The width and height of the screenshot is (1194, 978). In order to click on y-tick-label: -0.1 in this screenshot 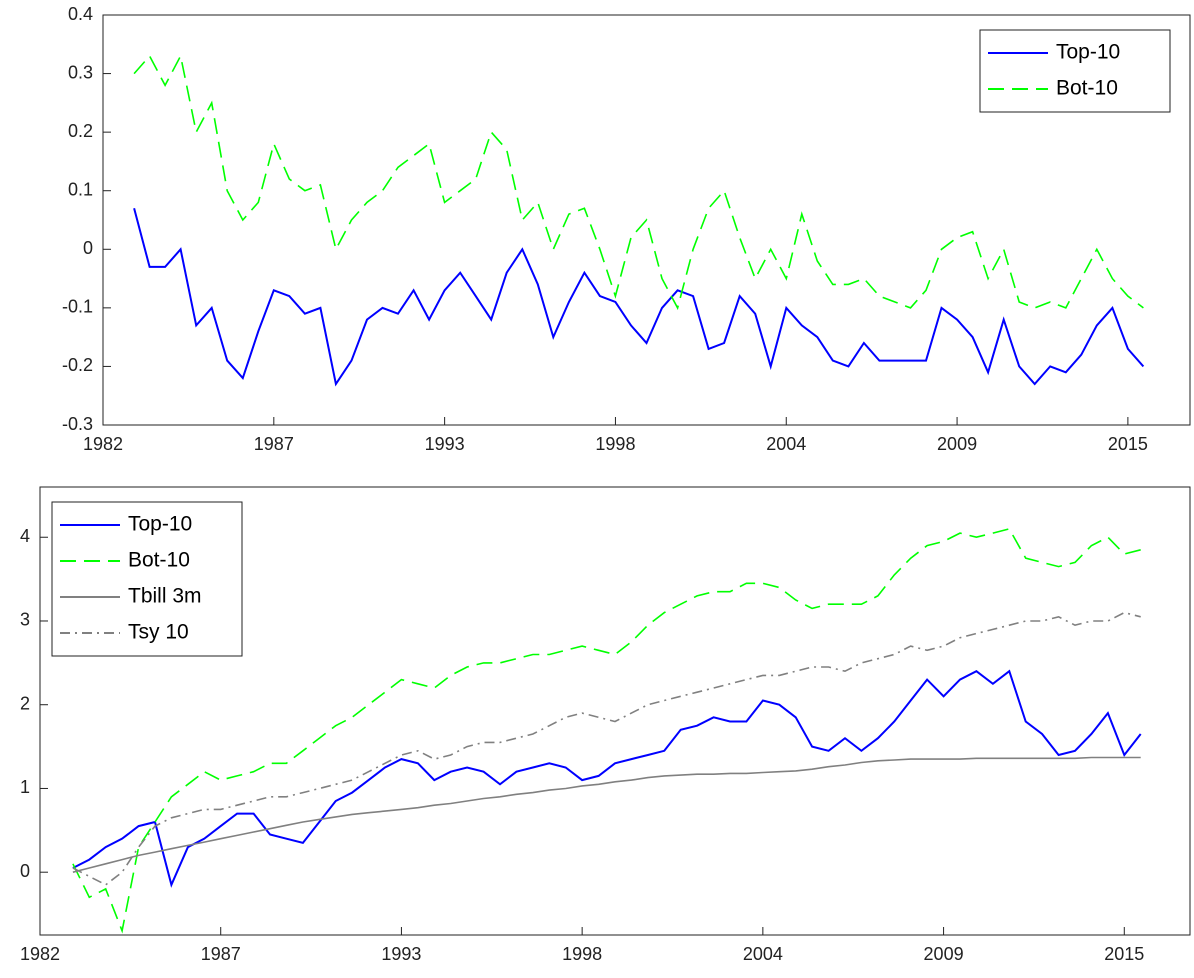, I will do `click(77, 307)`.